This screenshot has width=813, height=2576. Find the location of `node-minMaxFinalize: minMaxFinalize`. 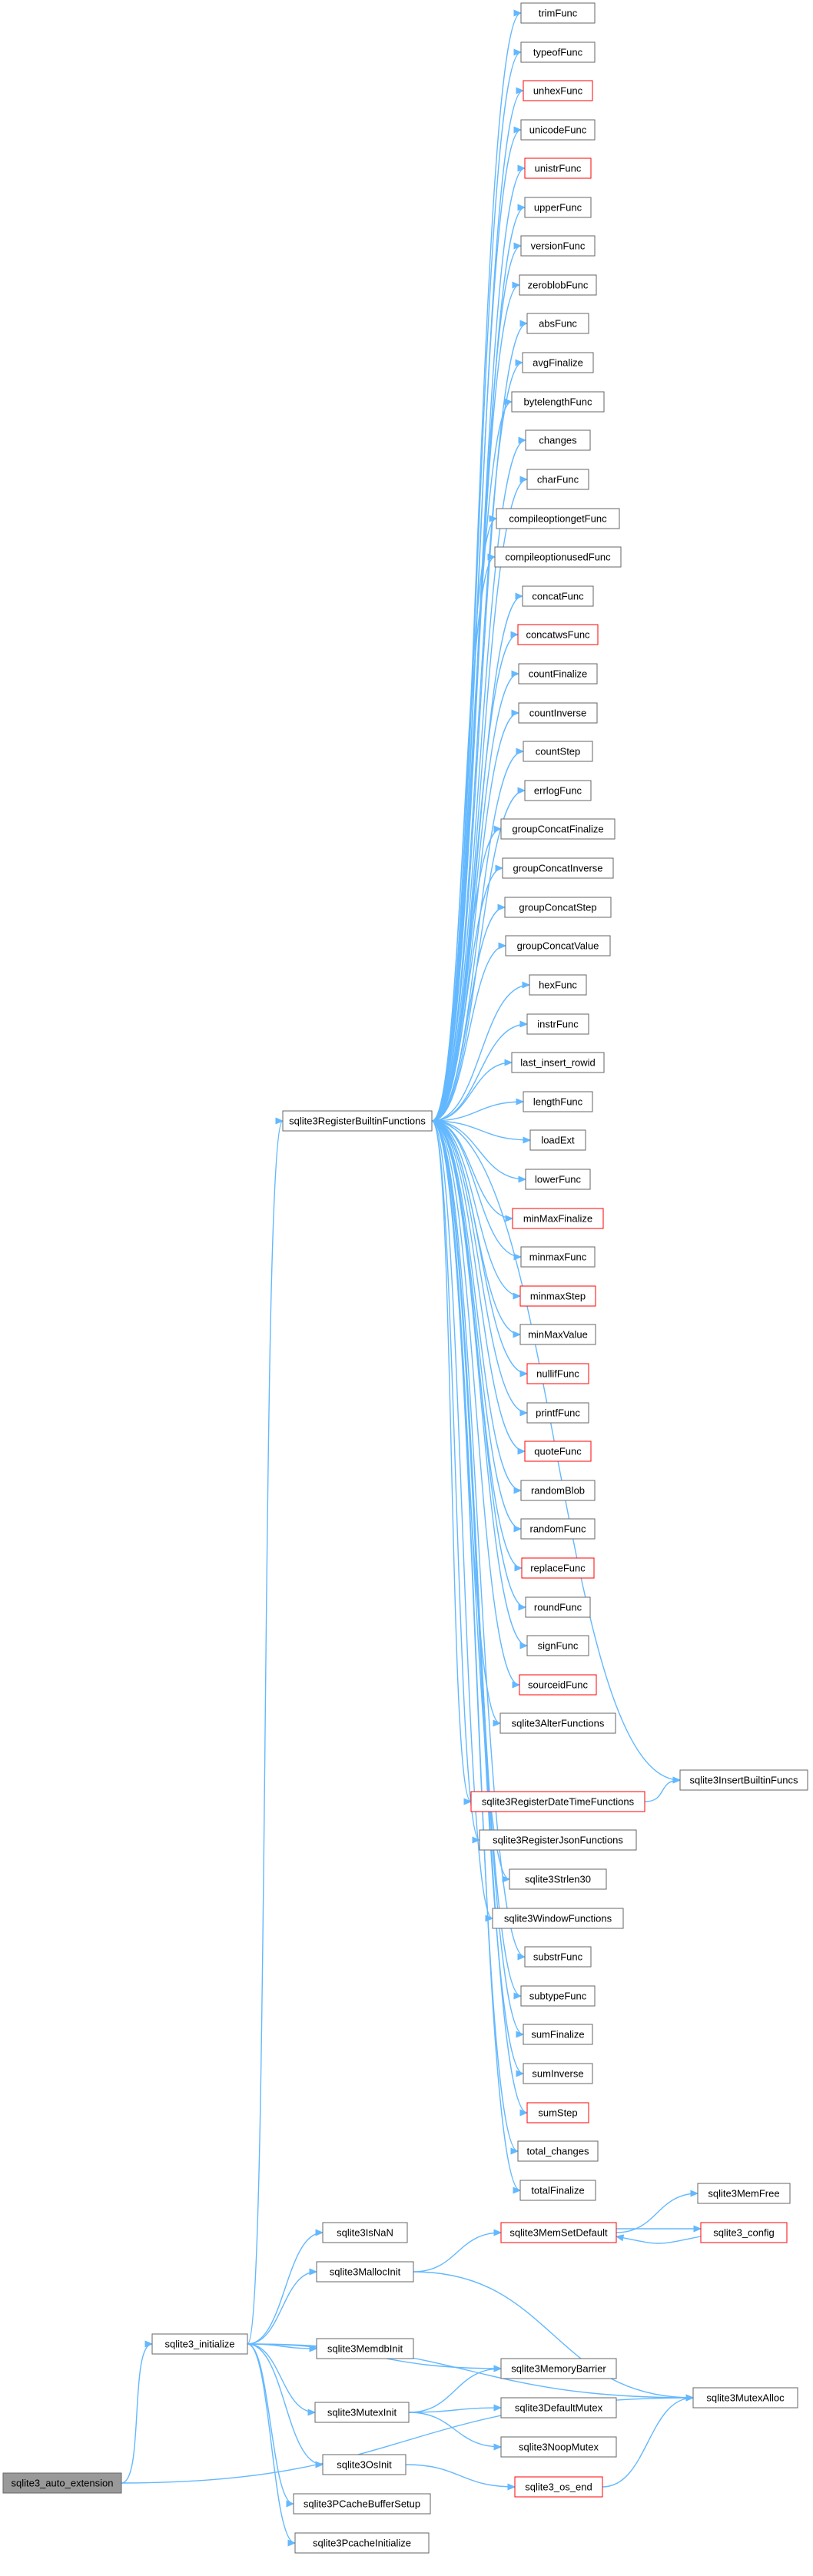

node-minMaxFinalize: minMaxFinalize is located at coordinates (558, 1218).